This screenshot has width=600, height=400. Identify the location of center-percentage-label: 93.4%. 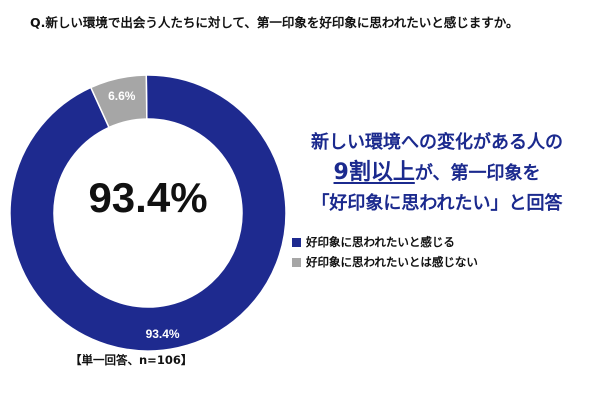
(147, 197).